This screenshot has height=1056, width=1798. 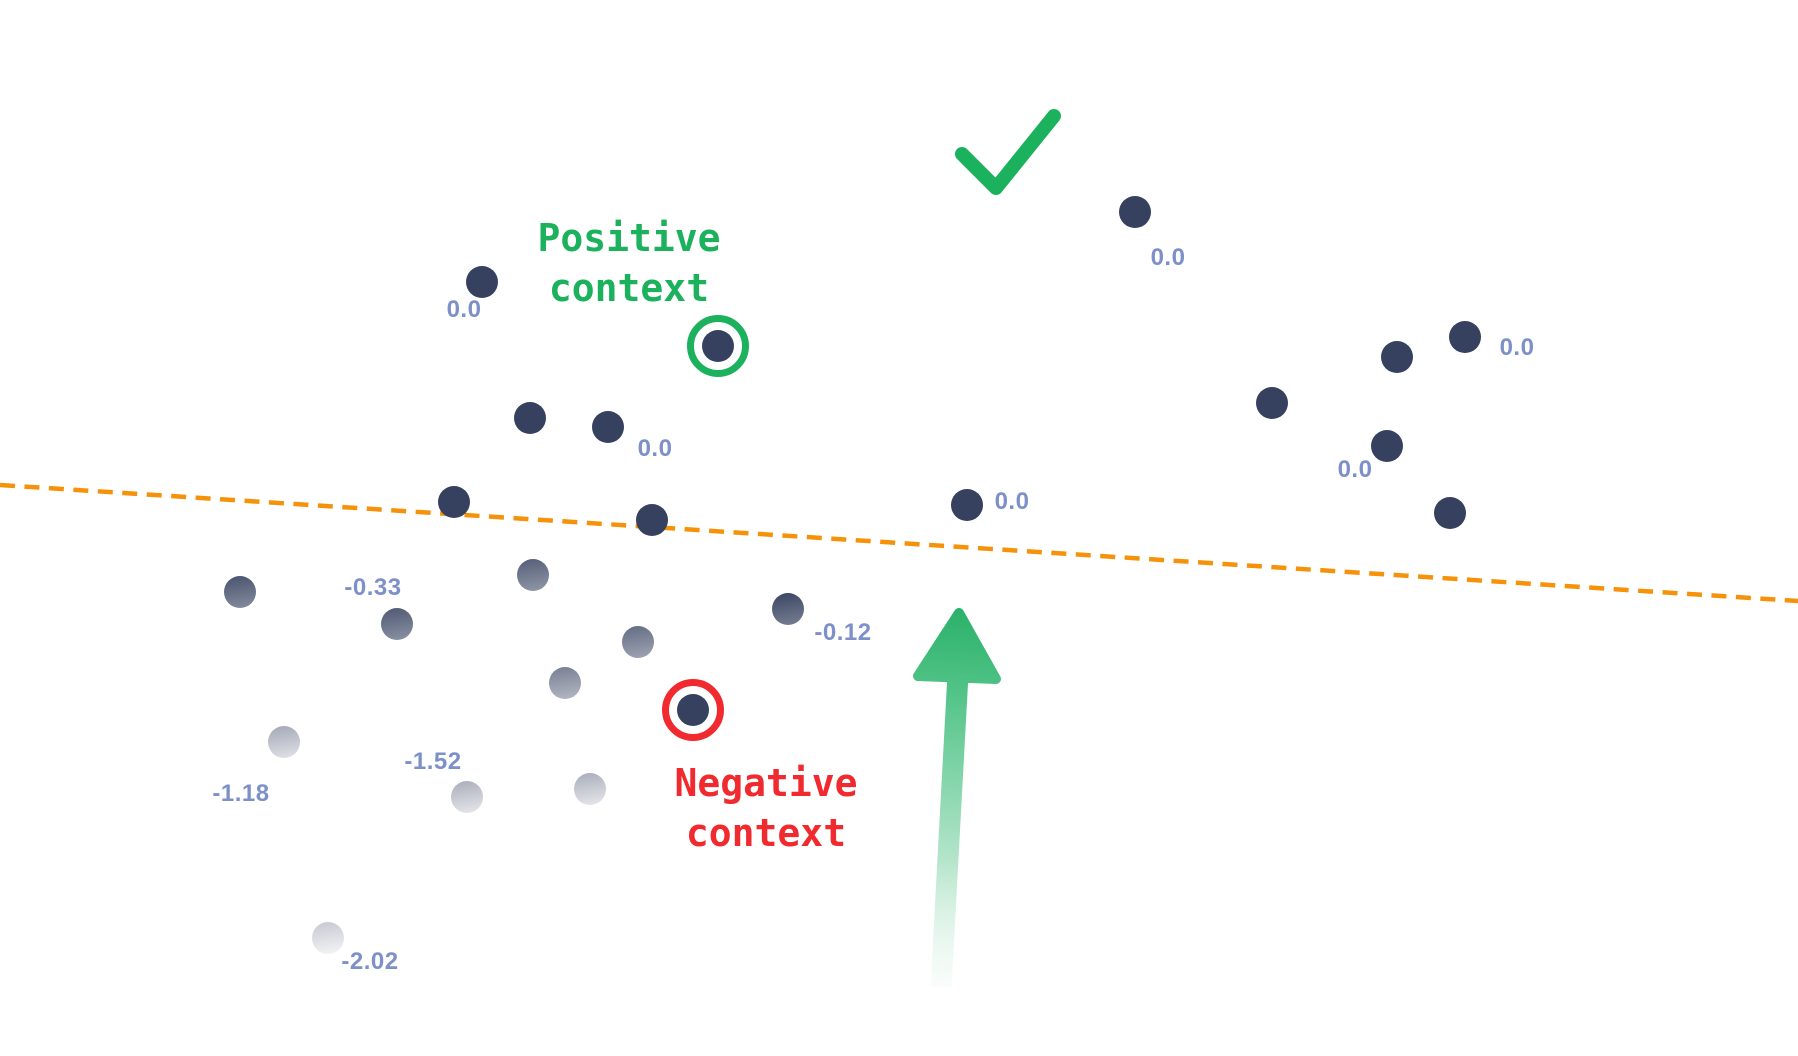 I want to click on score-label: -0.12, so click(x=843, y=632).